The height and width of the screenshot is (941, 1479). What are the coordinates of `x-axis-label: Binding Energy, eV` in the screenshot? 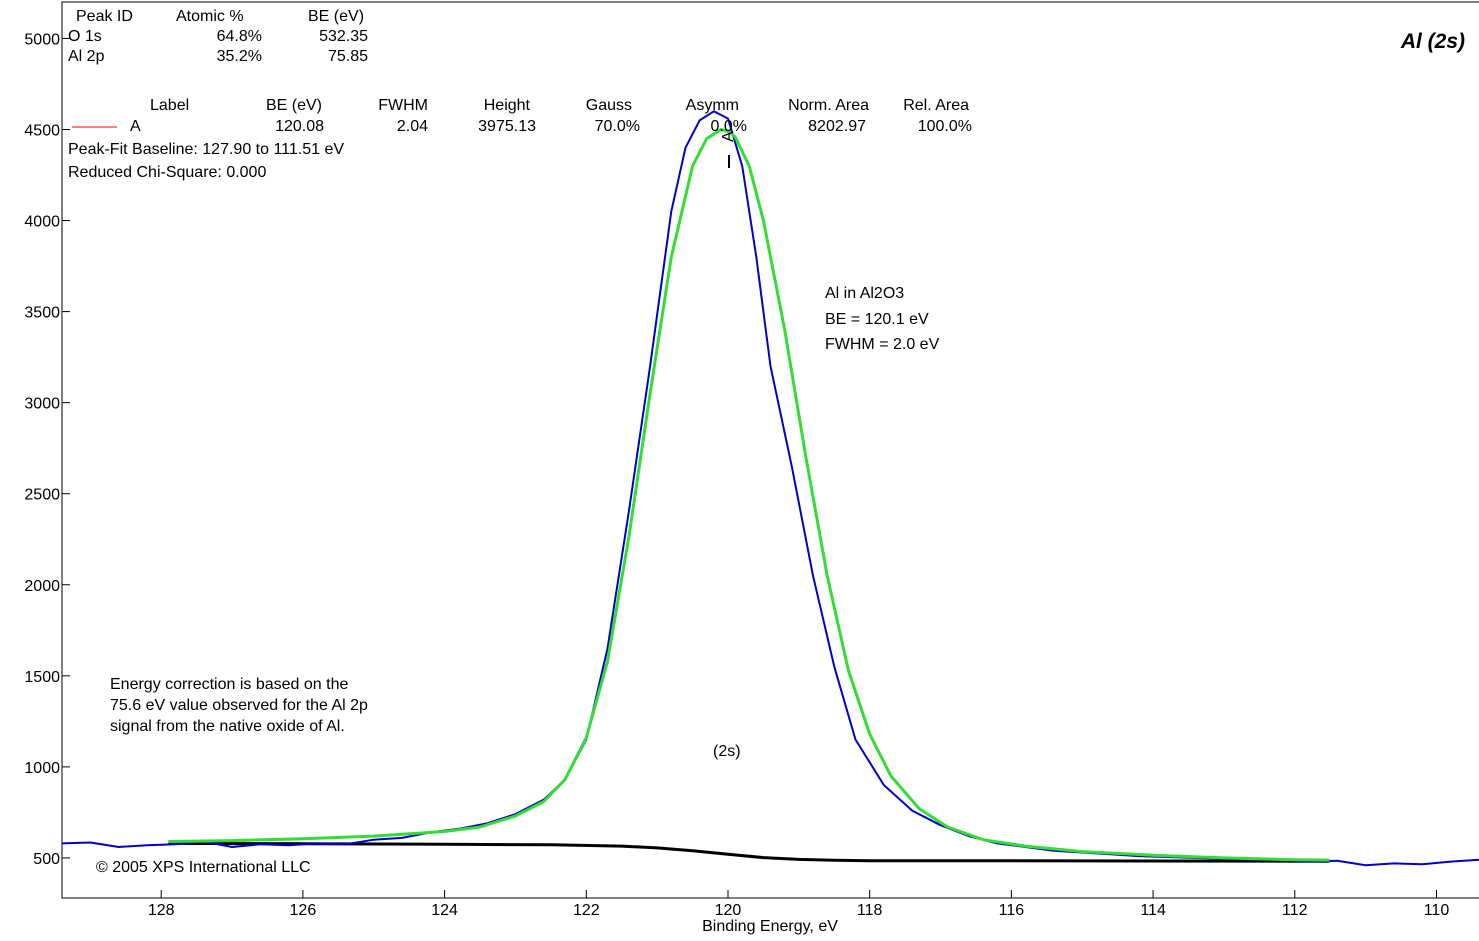 It's located at (770, 926).